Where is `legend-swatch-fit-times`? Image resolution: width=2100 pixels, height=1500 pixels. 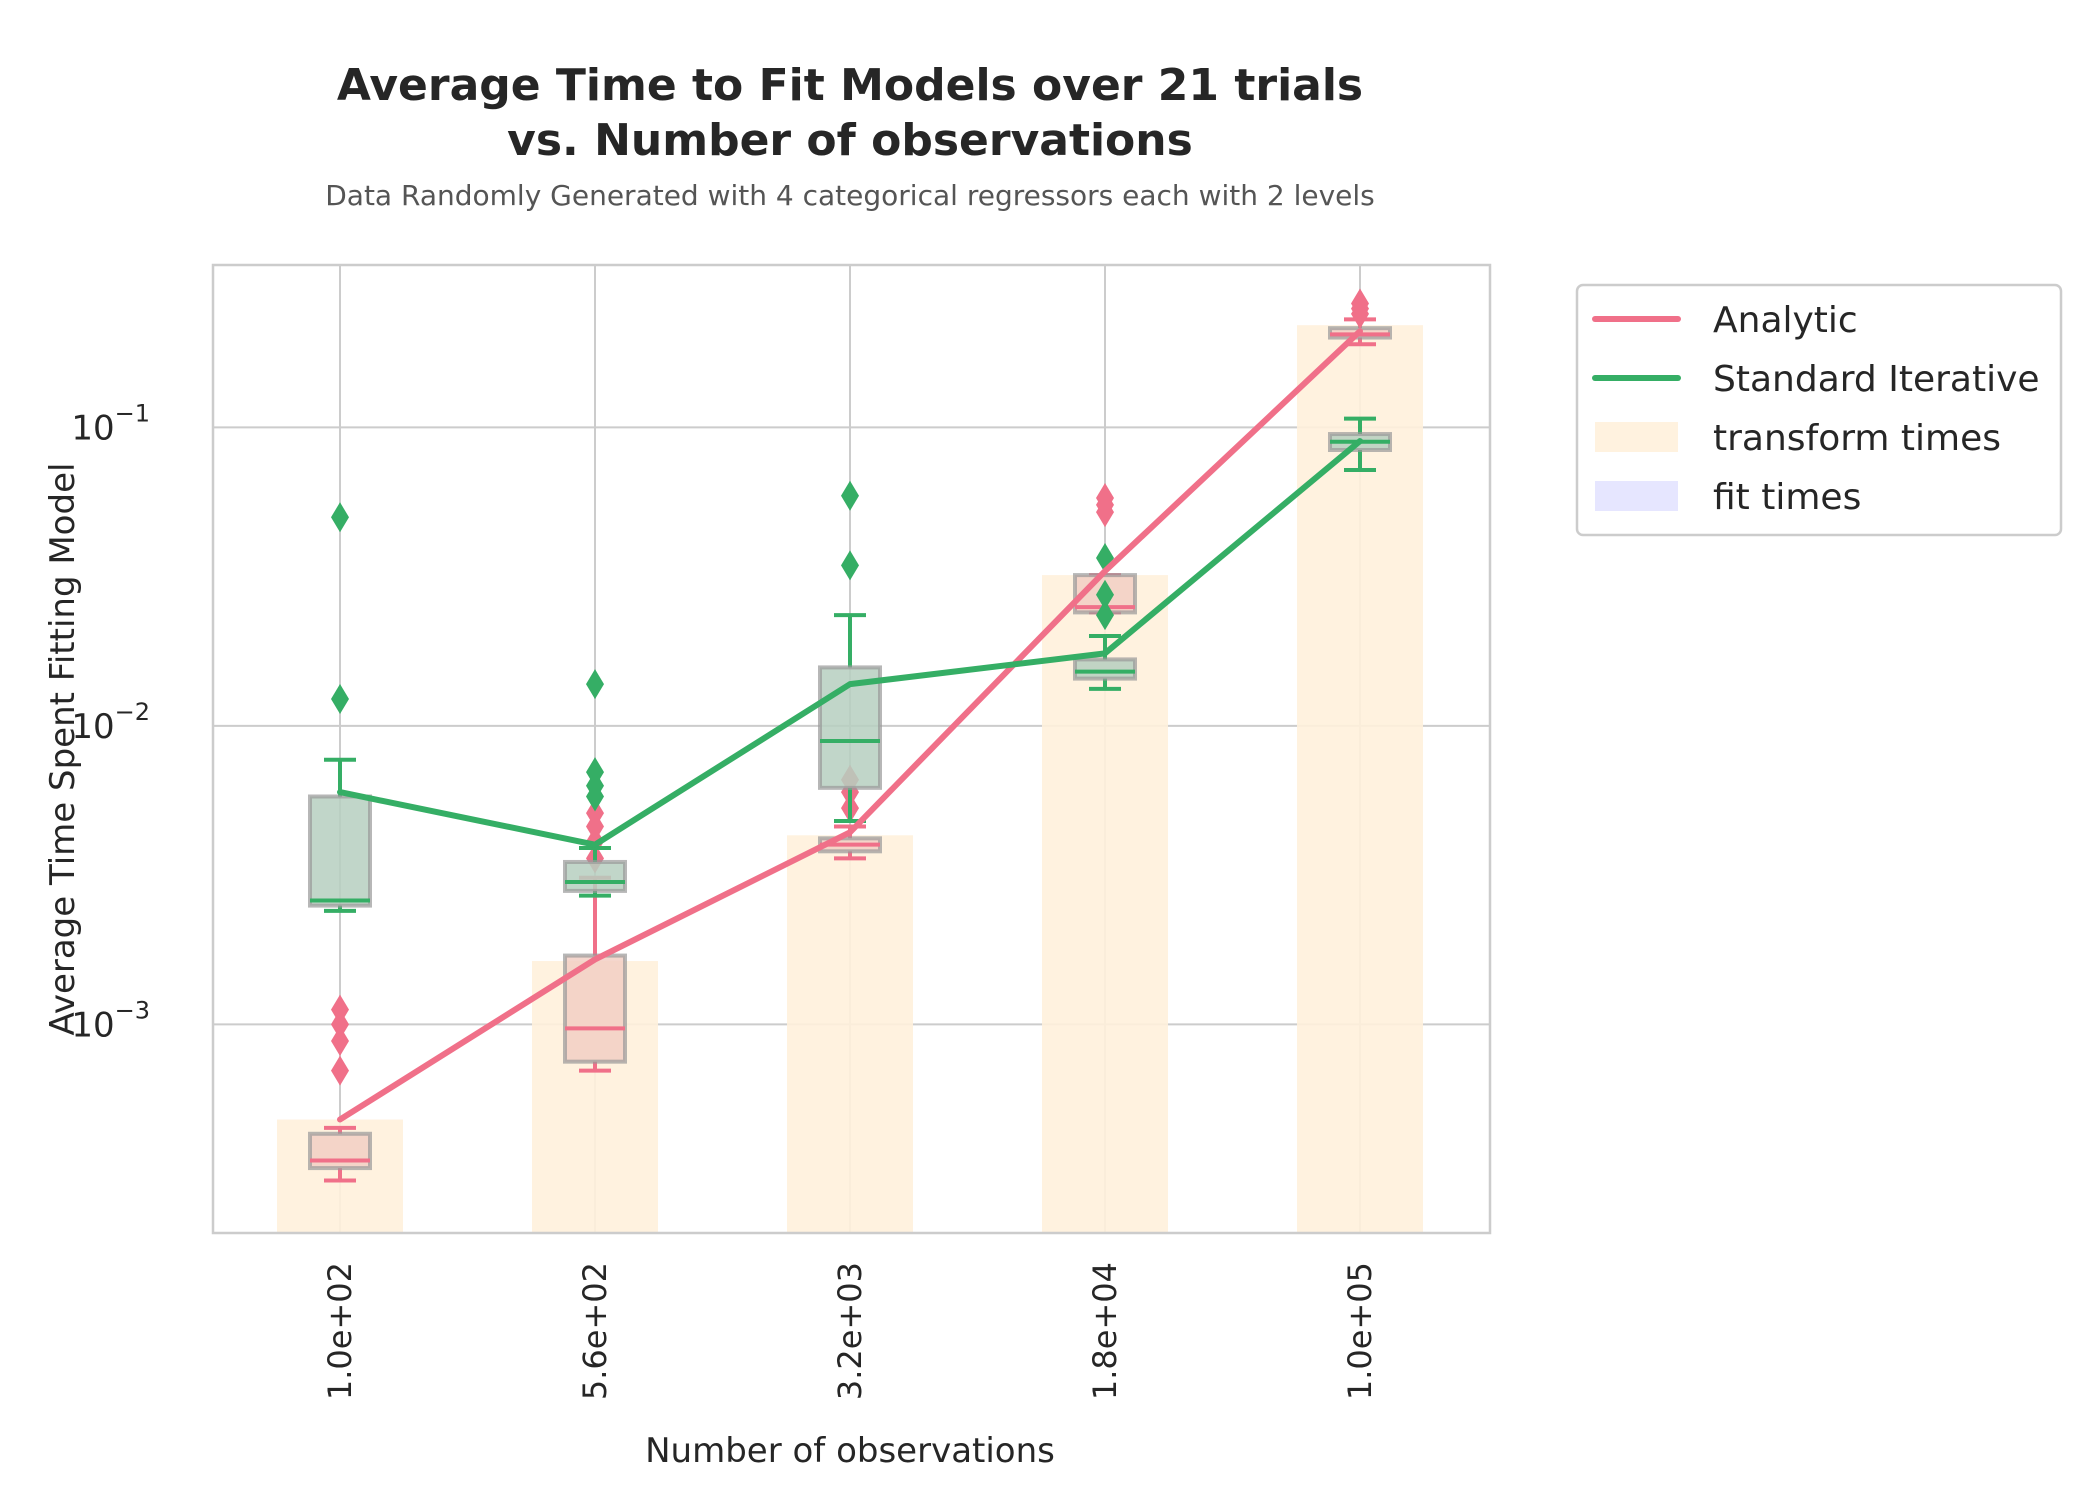 legend-swatch-fit-times is located at coordinates (1636, 496).